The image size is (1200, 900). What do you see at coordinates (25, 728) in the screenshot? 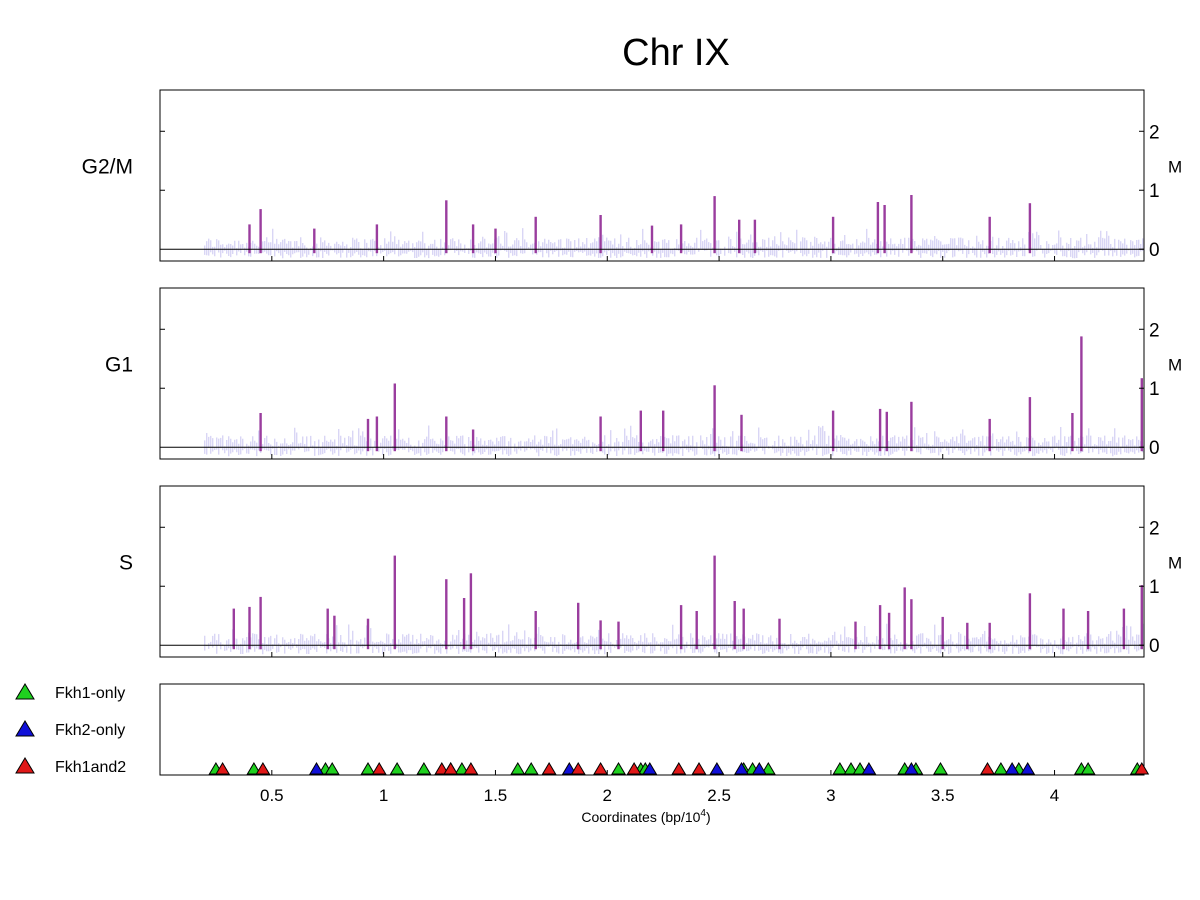
I see `legend-marker-fkh2-only` at bounding box center [25, 728].